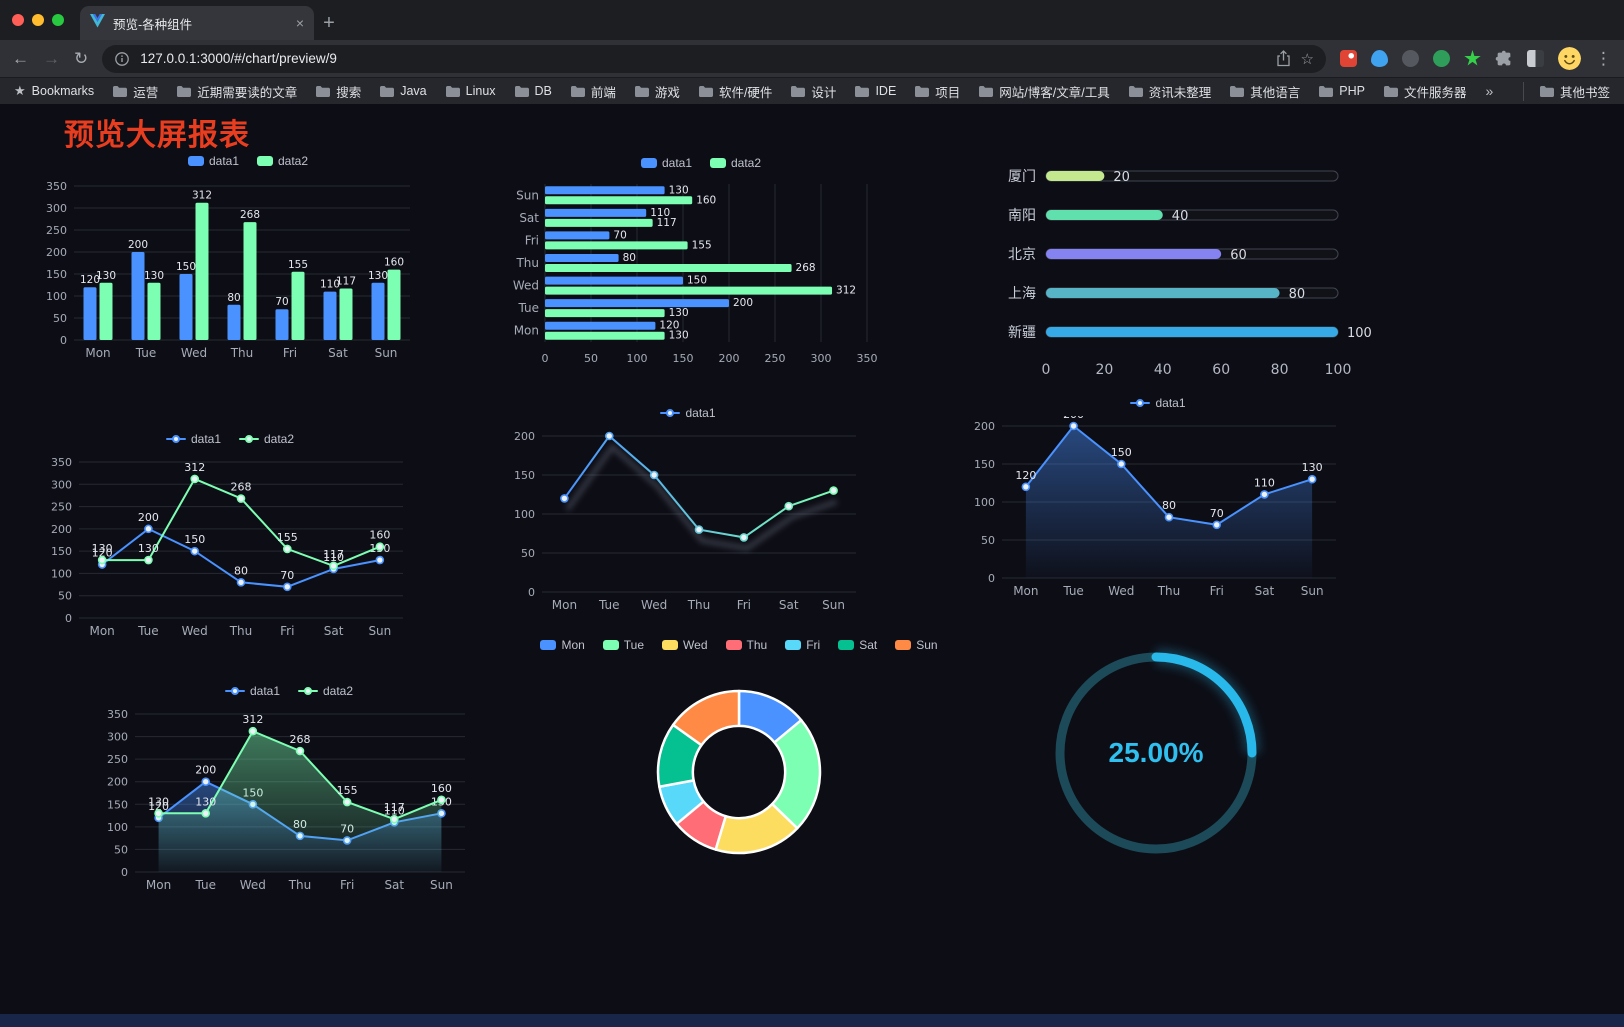 The image size is (1624, 1027). I want to click on bookmark-folder: 搜索, so click(338, 91).